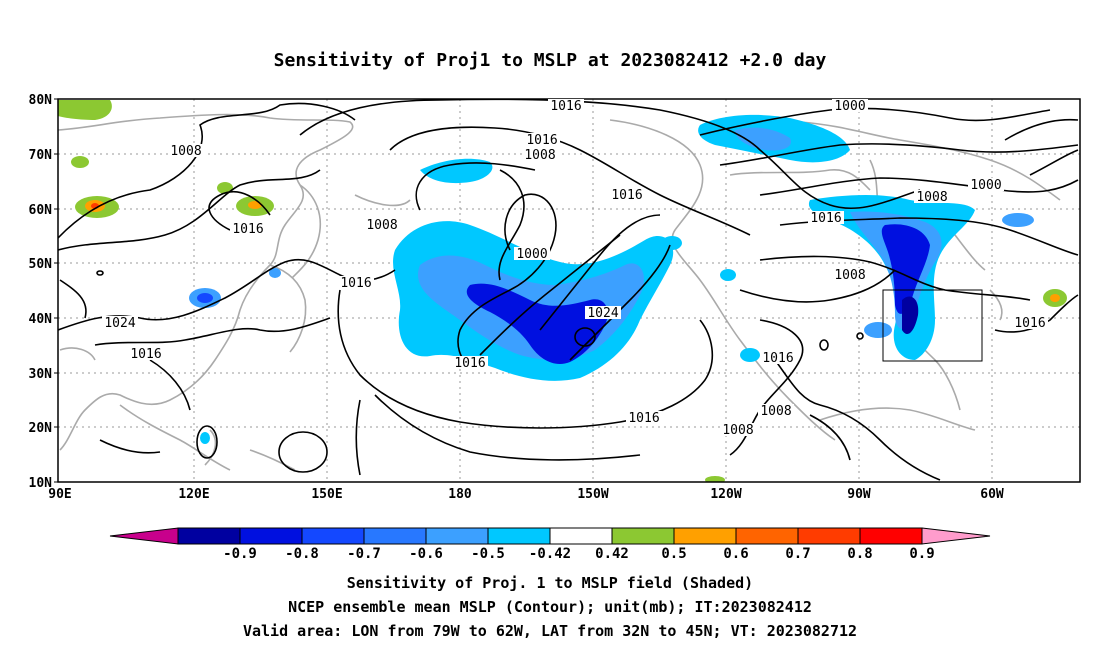 Image resolution: width=1100 pixels, height=650 pixels. I want to click on colorbar-label: 0.8, so click(859, 554).